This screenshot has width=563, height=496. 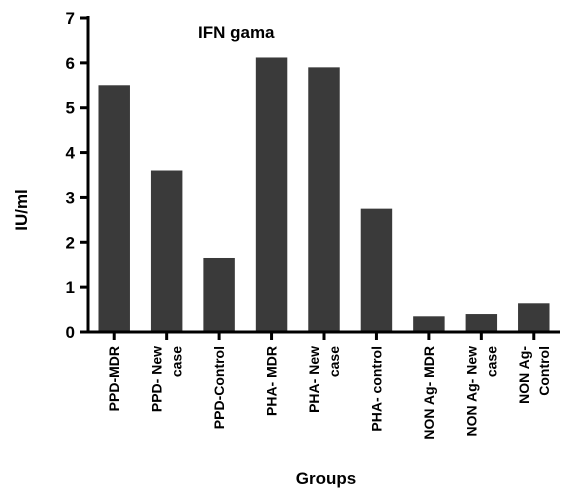 I want to click on x-tick-label-line: NON Ag- MDR, so click(x=429, y=393).